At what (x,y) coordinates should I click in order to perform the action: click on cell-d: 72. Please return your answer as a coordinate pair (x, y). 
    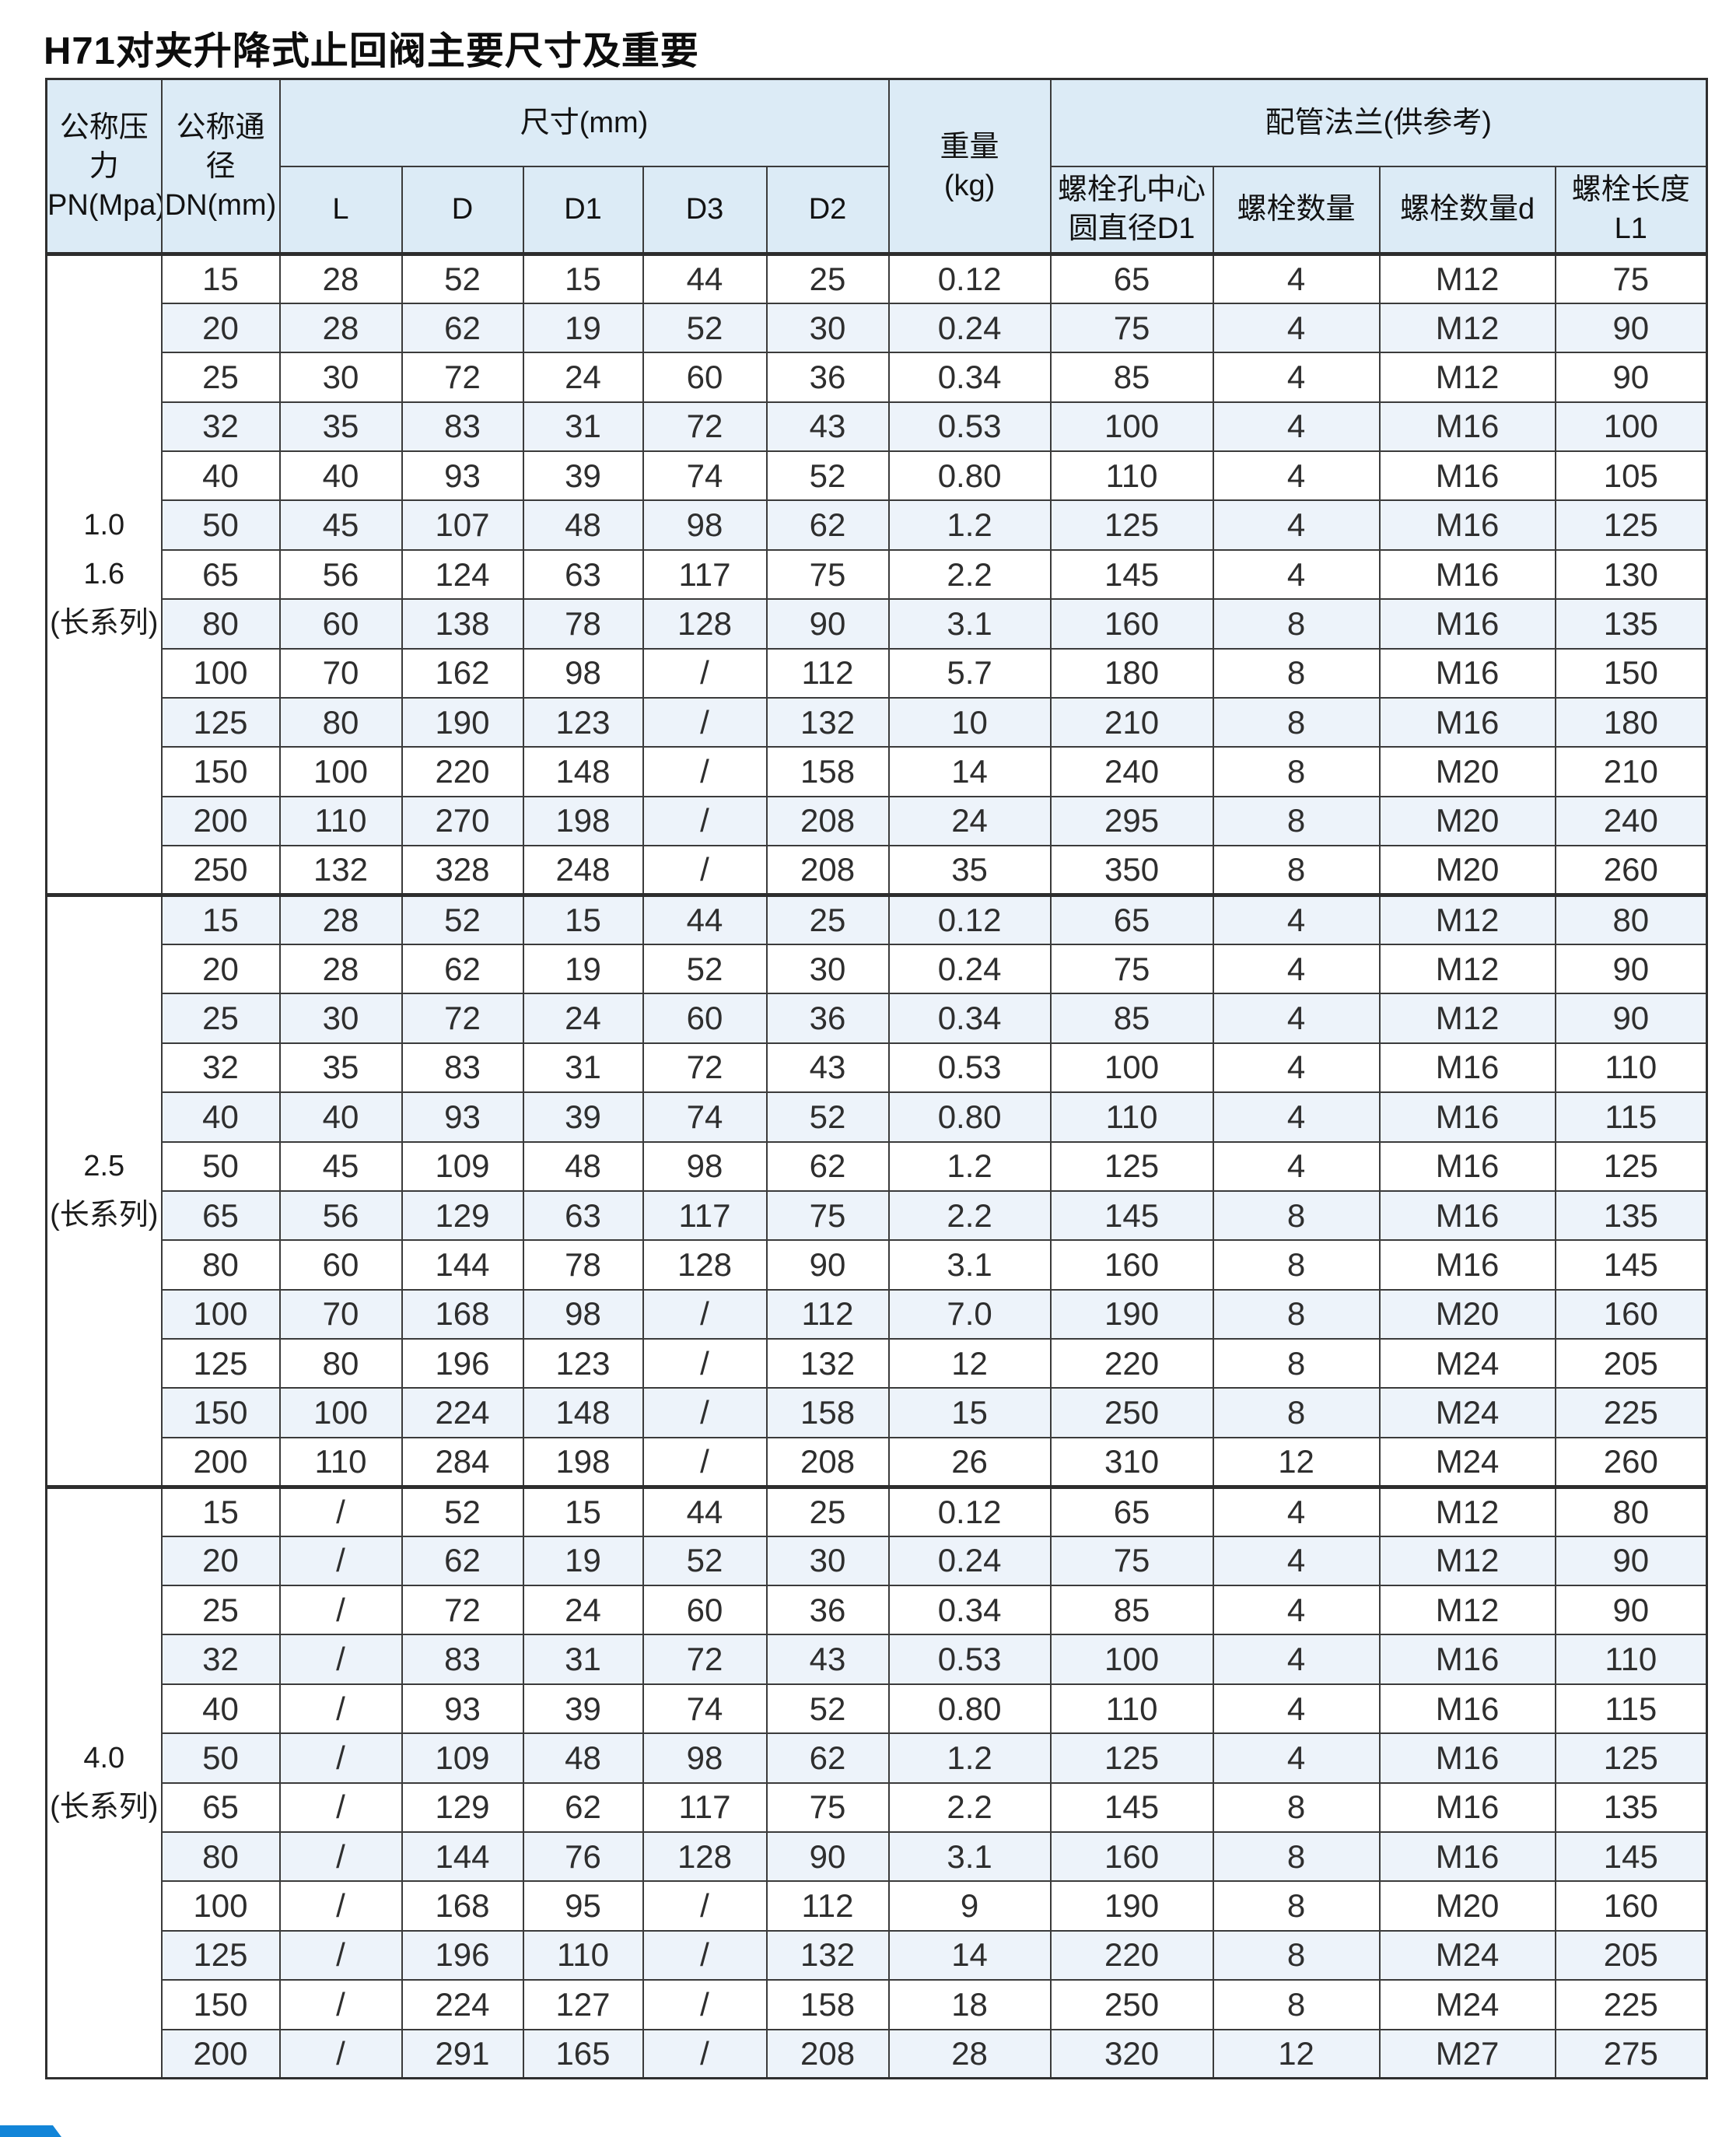
    Looking at the image, I should click on (463, 377).